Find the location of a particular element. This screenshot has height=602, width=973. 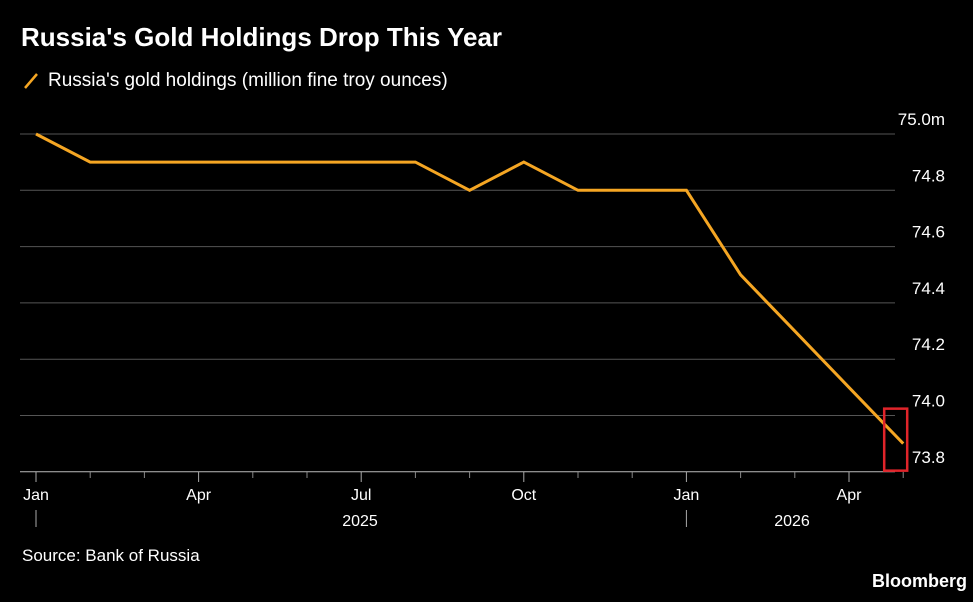

y-tick-label: 74.6 is located at coordinates (928, 232).